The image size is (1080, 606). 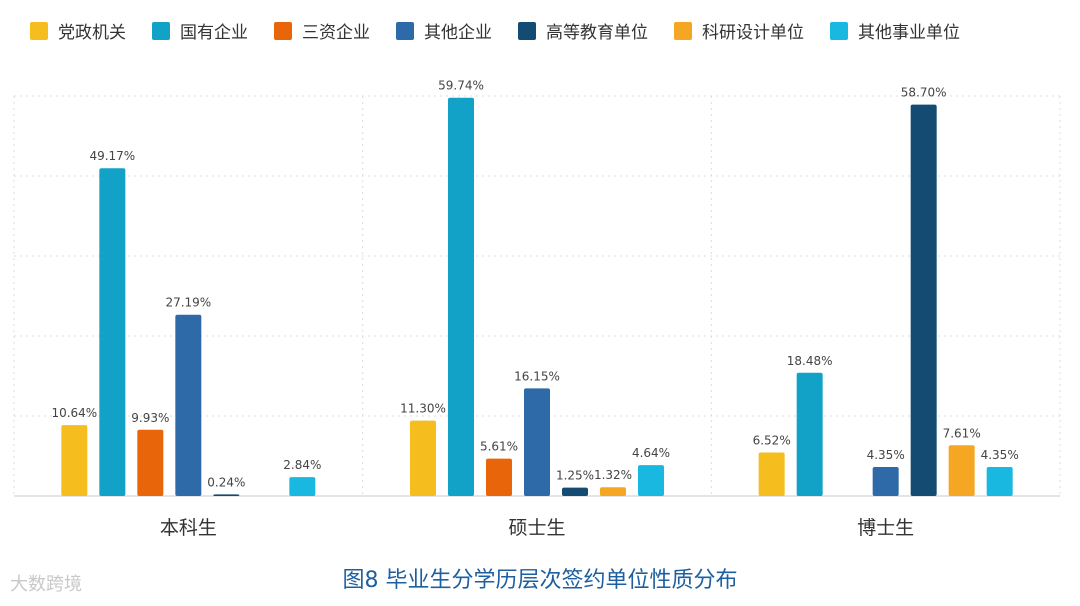 I want to click on legend-label: 科研设计单位, so click(x=753, y=33).